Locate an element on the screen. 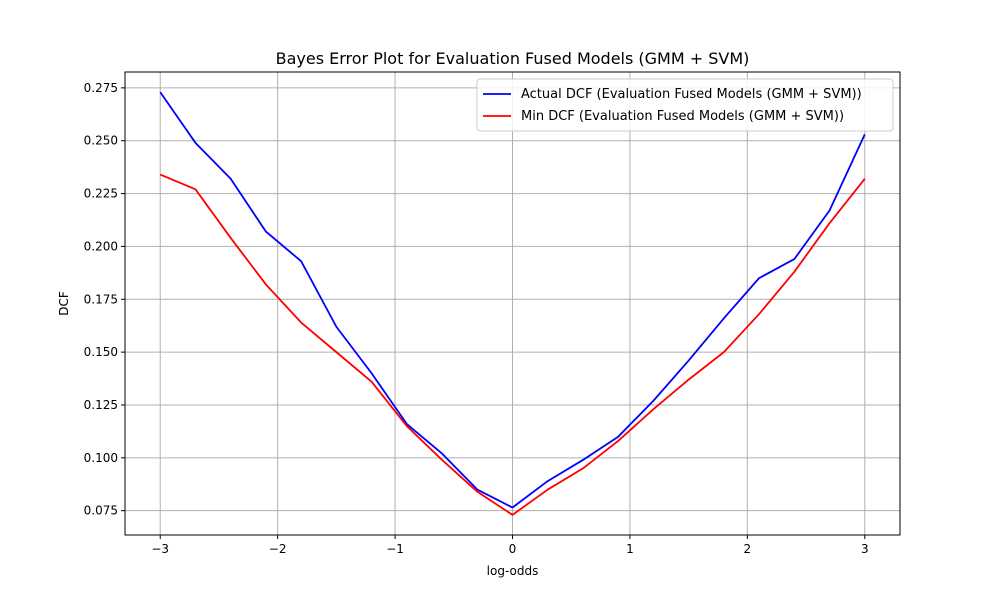 The height and width of the screenshot is (604, 1000). x-tick-label: −3 is located at coordinates (160, 549).